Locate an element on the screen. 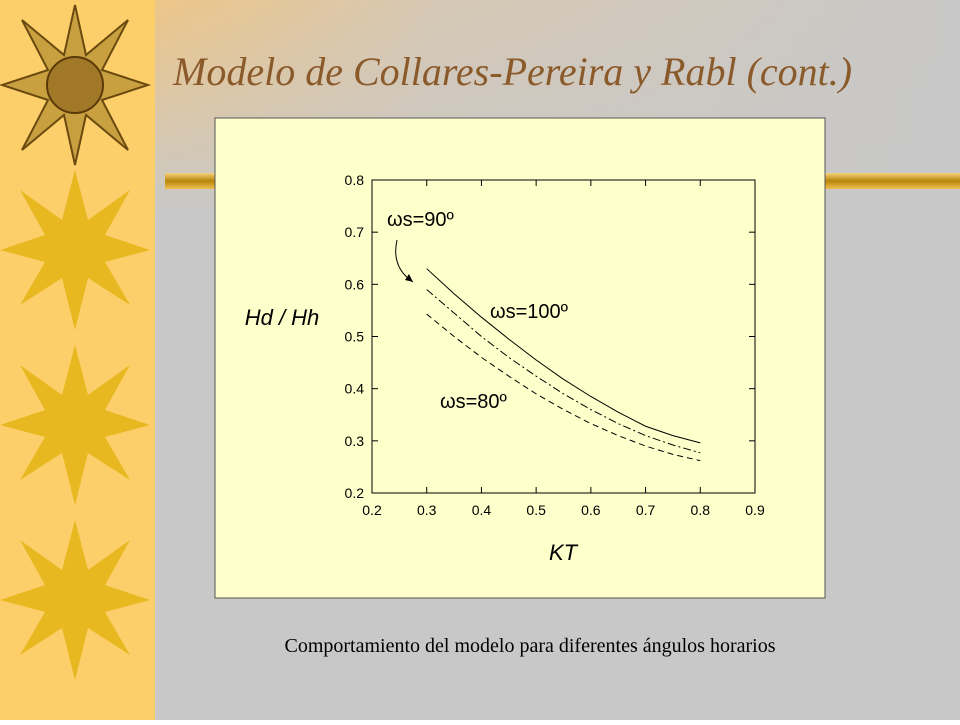 The height and width of the screenshot is (725, 960). series-label: ωs=80º is located at coordinates (474, 402).